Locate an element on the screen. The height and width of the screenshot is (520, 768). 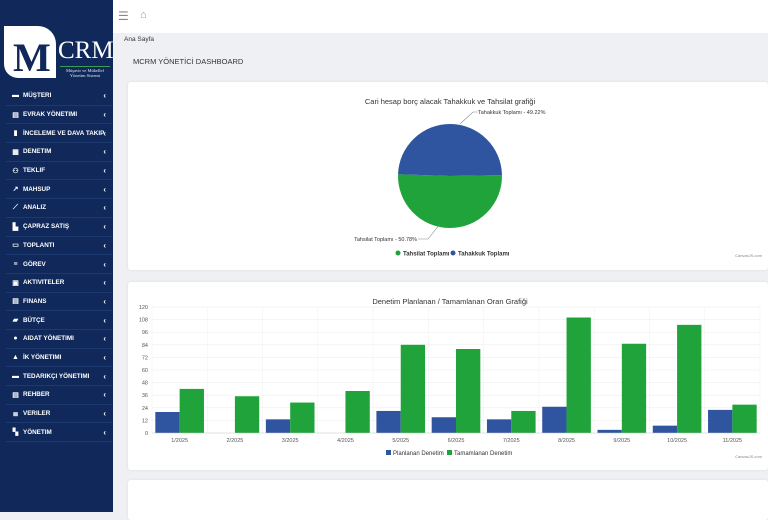
legend-label: Tamamlanan Denetim is located at coordinates (483, 454).